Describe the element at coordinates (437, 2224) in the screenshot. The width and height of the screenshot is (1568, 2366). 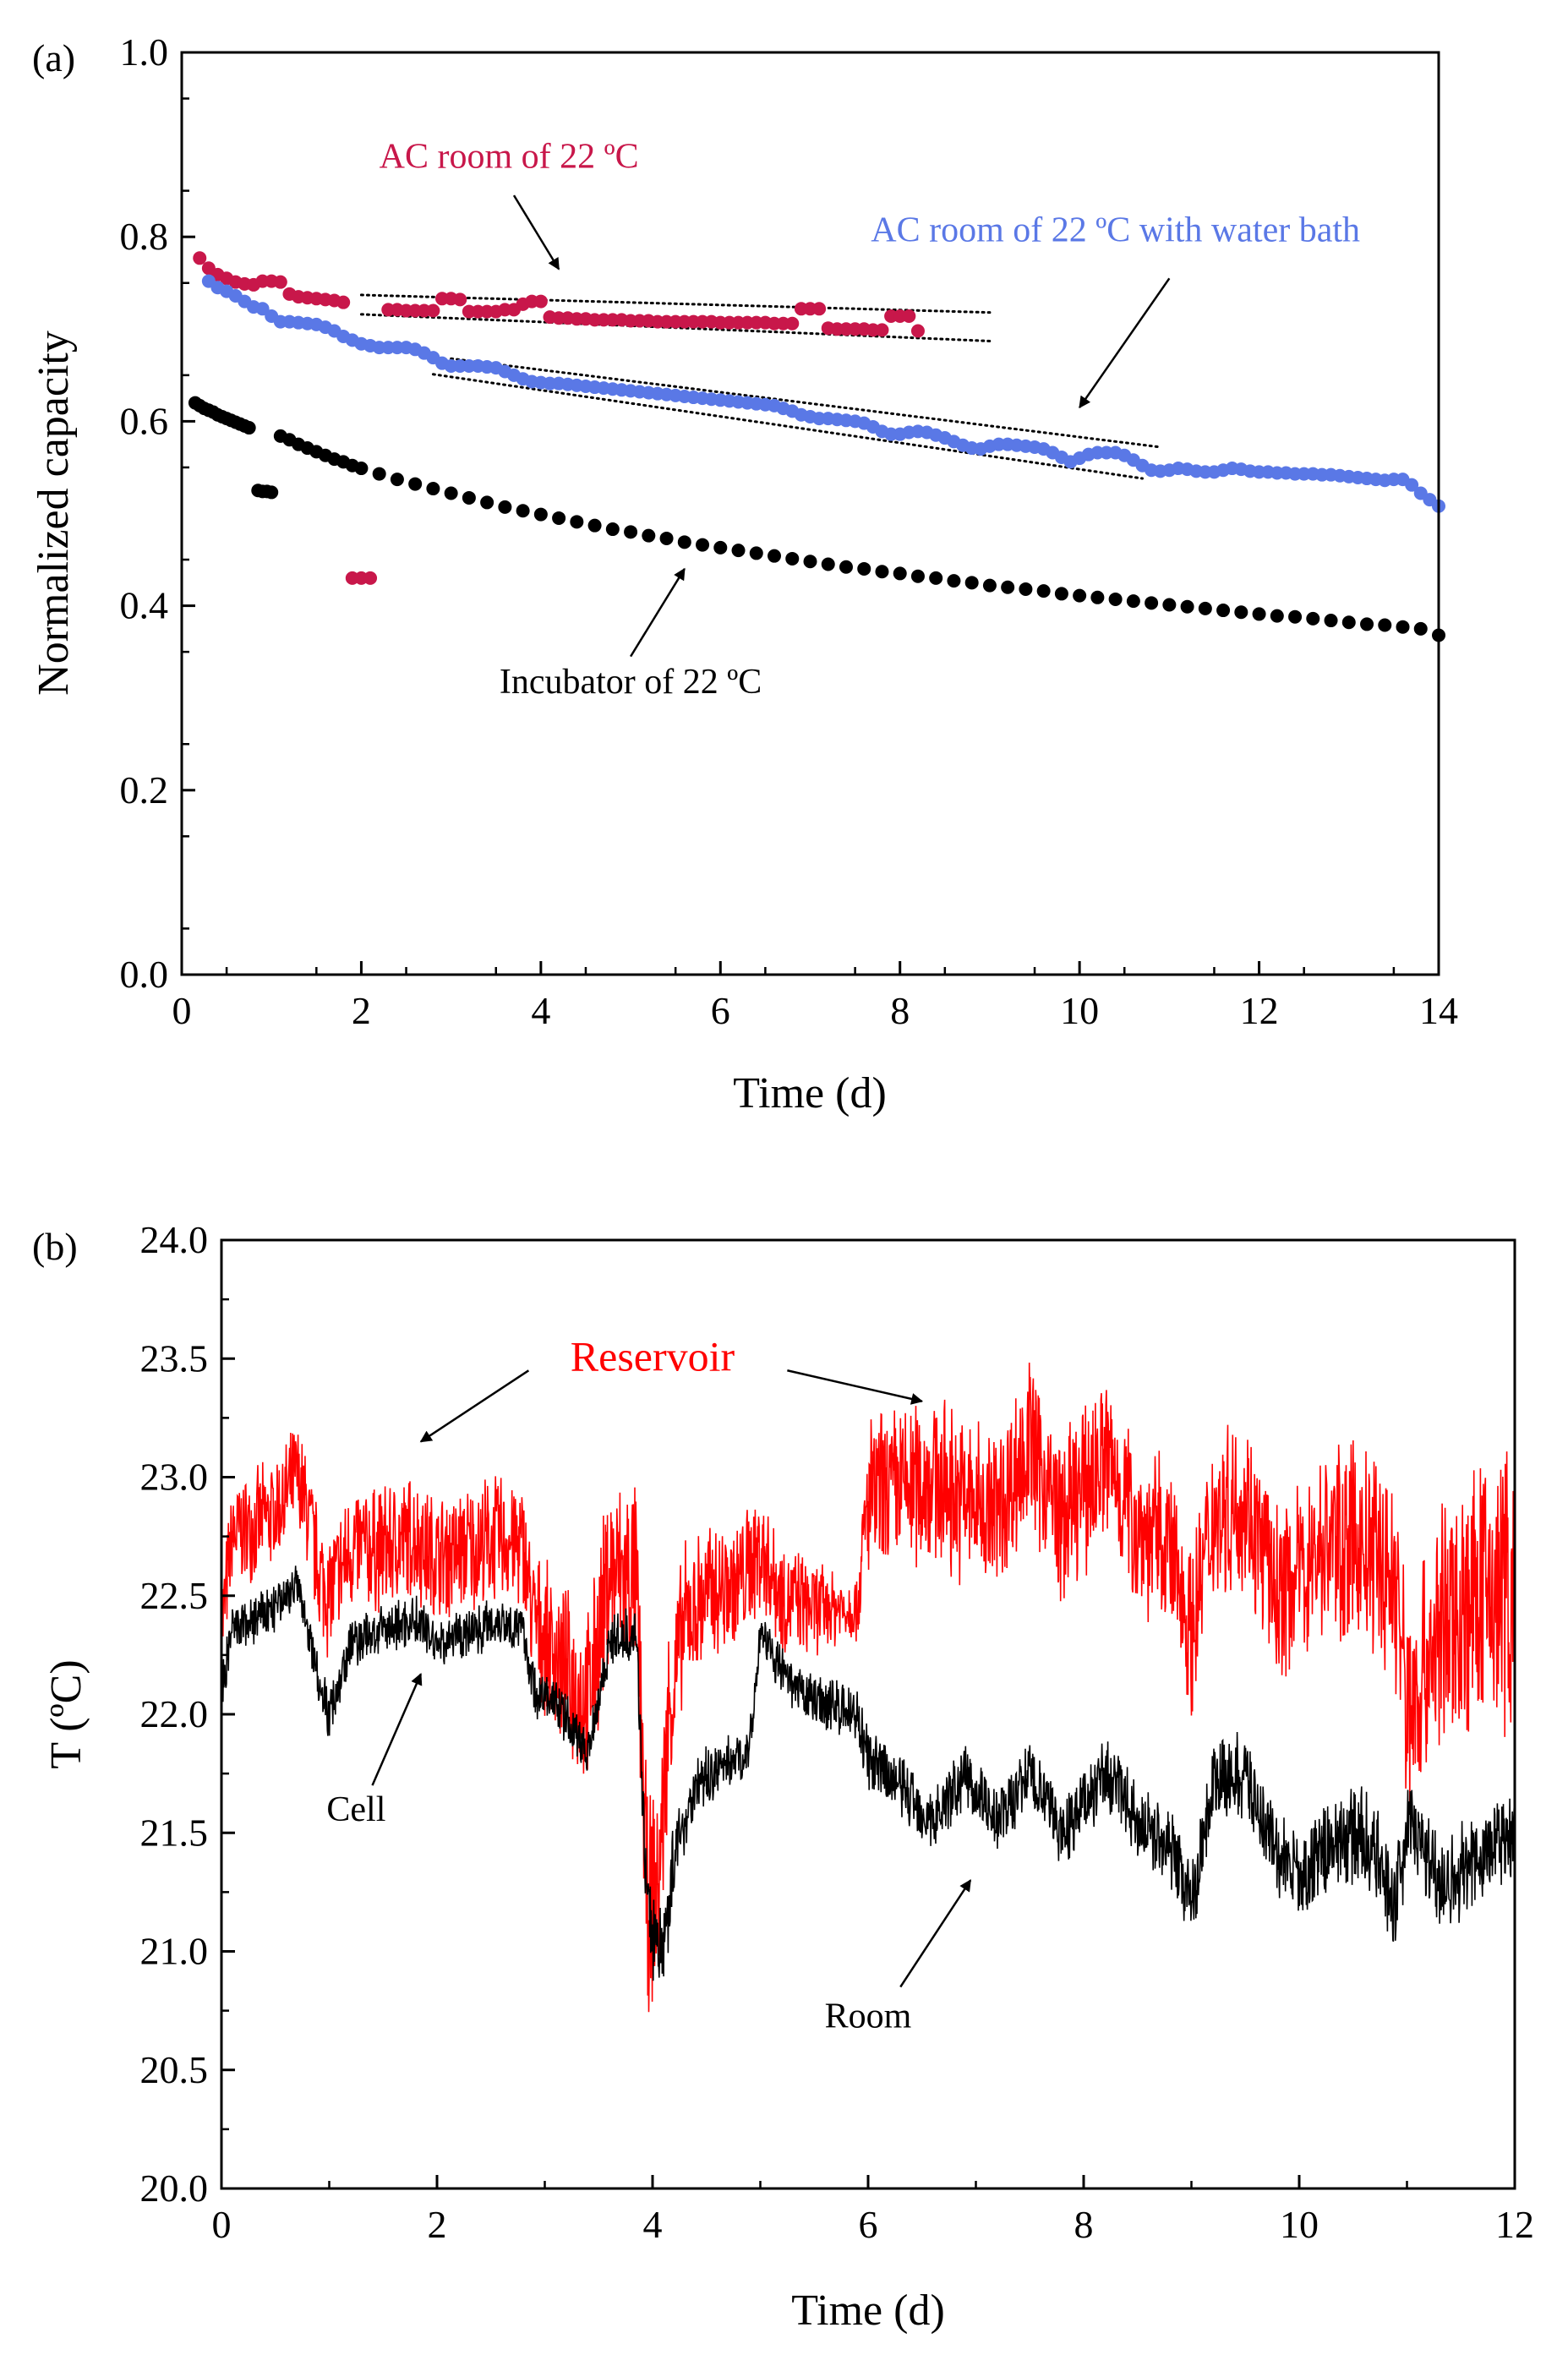
I see `panel-b-x-tick-label: 2` at that location.